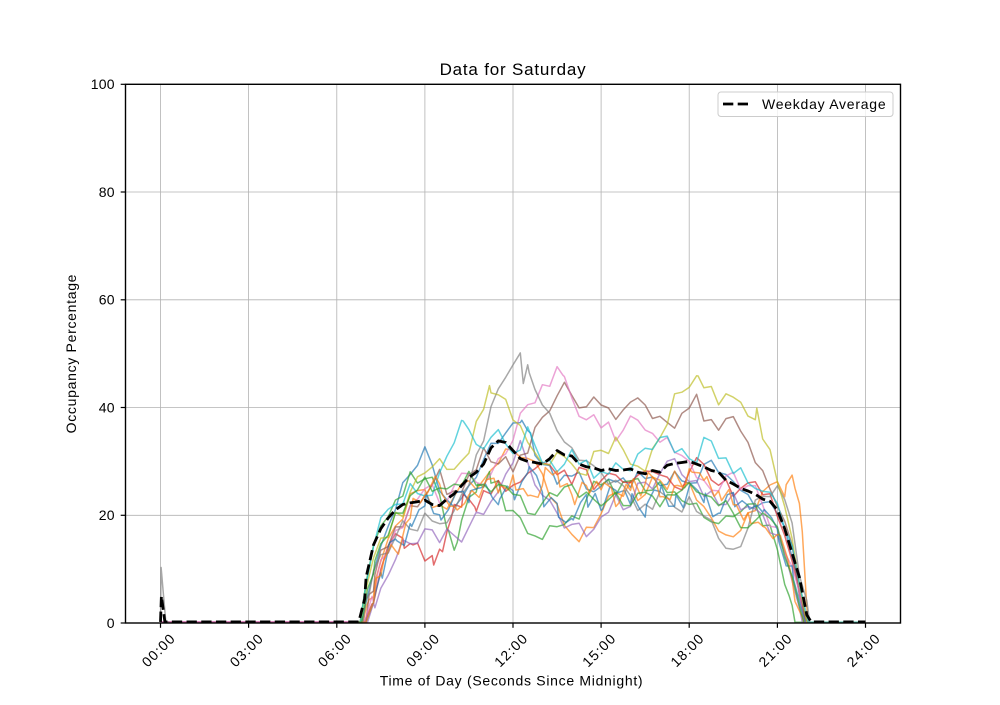  What do you see at coordinates (513, 69) in the screenshot?
I see `svg-text: Data for Saturday` at bounding box center [513, 69].